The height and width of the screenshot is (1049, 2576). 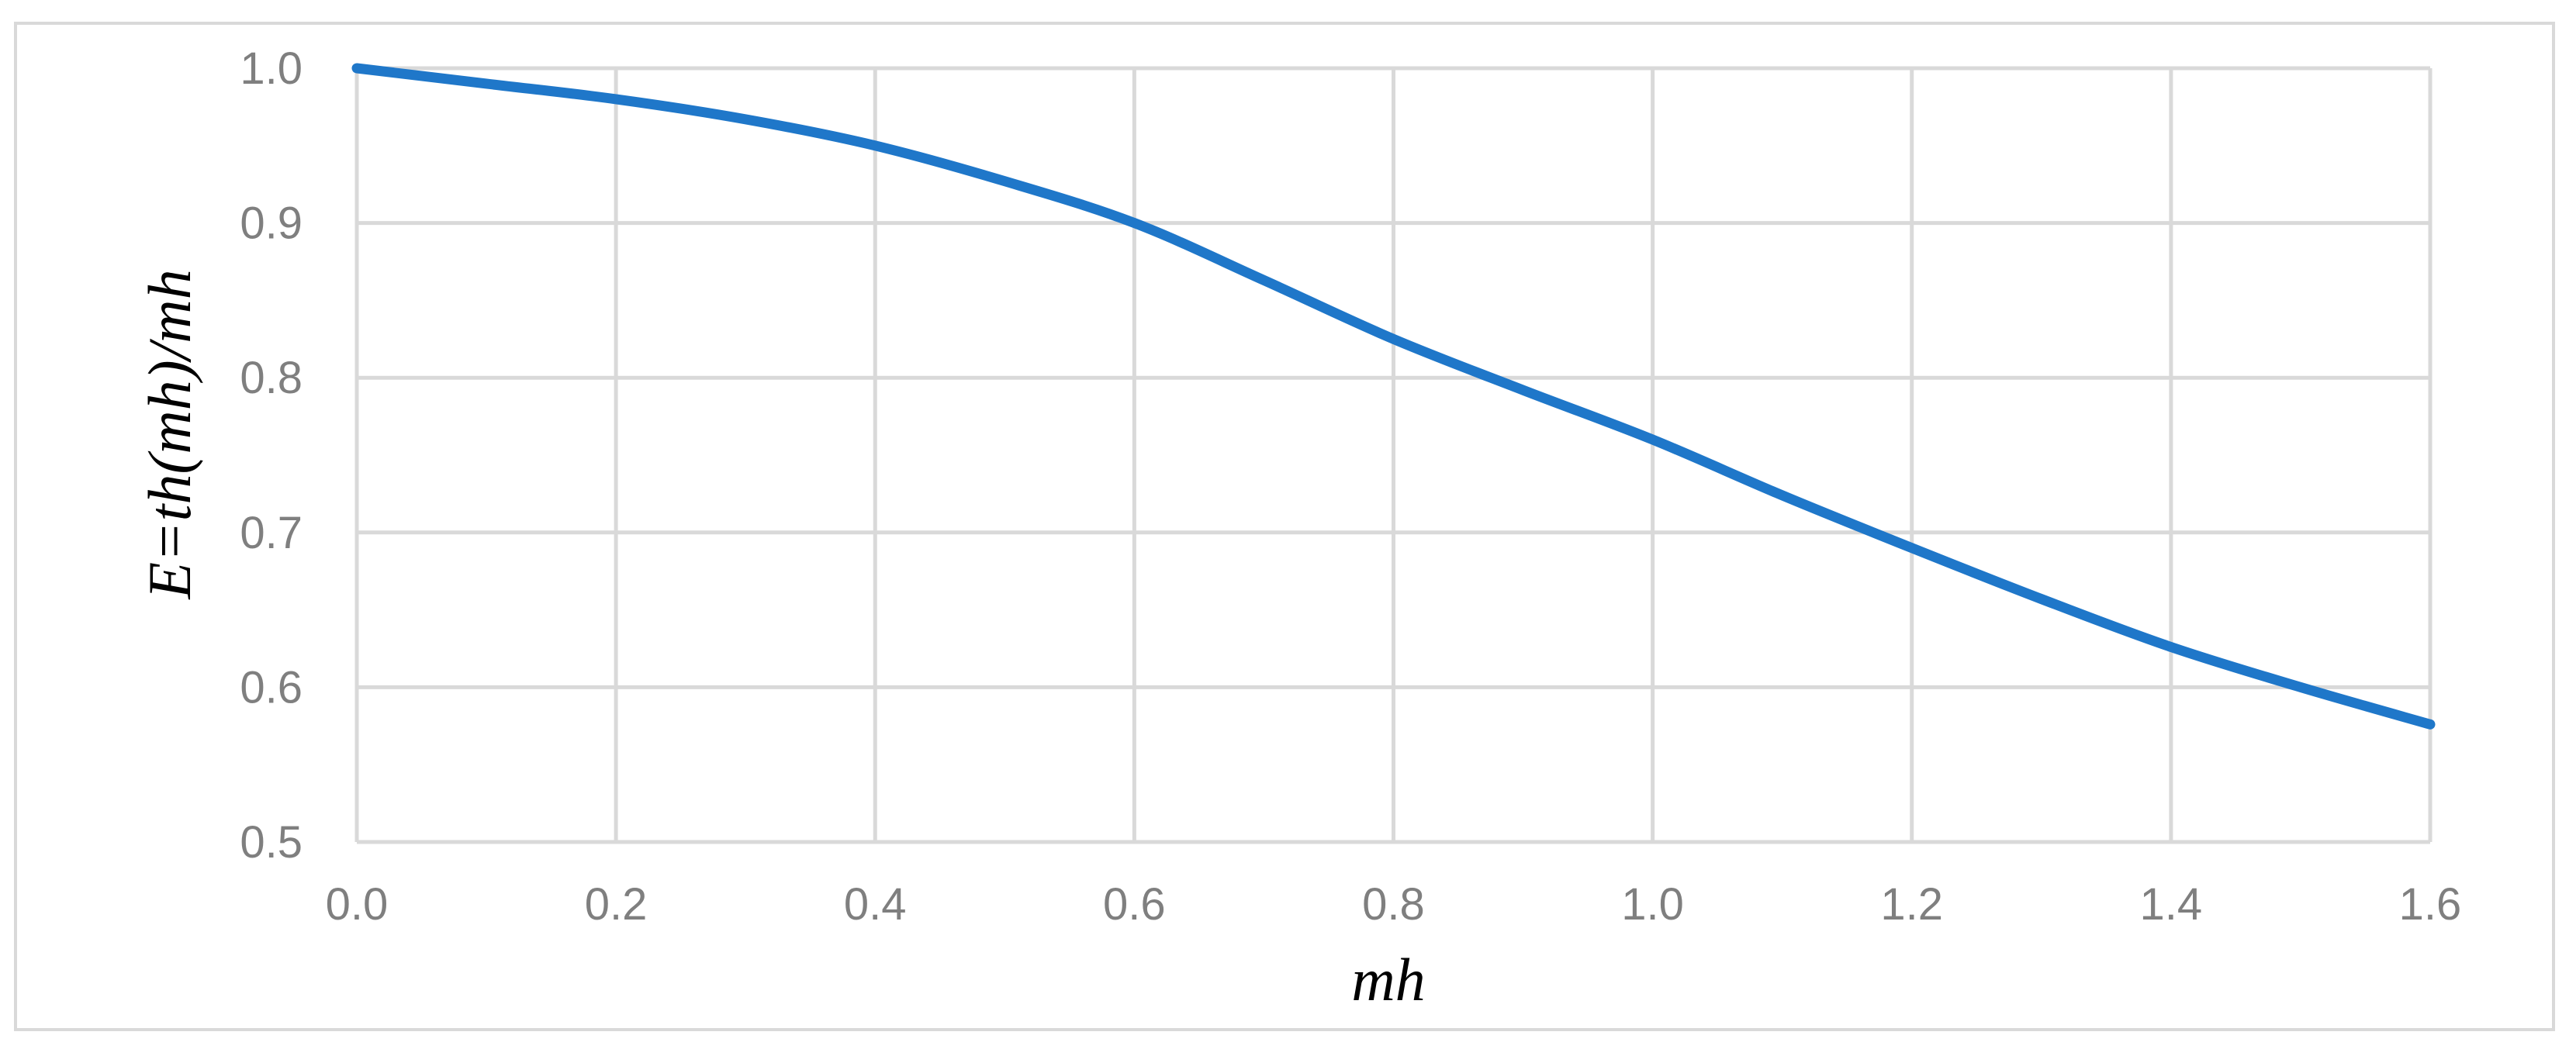 What do you see at coordinates (1388, 979) in the screenshot?
I see `x-axis-label: mh` at bounding box center [1388, 979].